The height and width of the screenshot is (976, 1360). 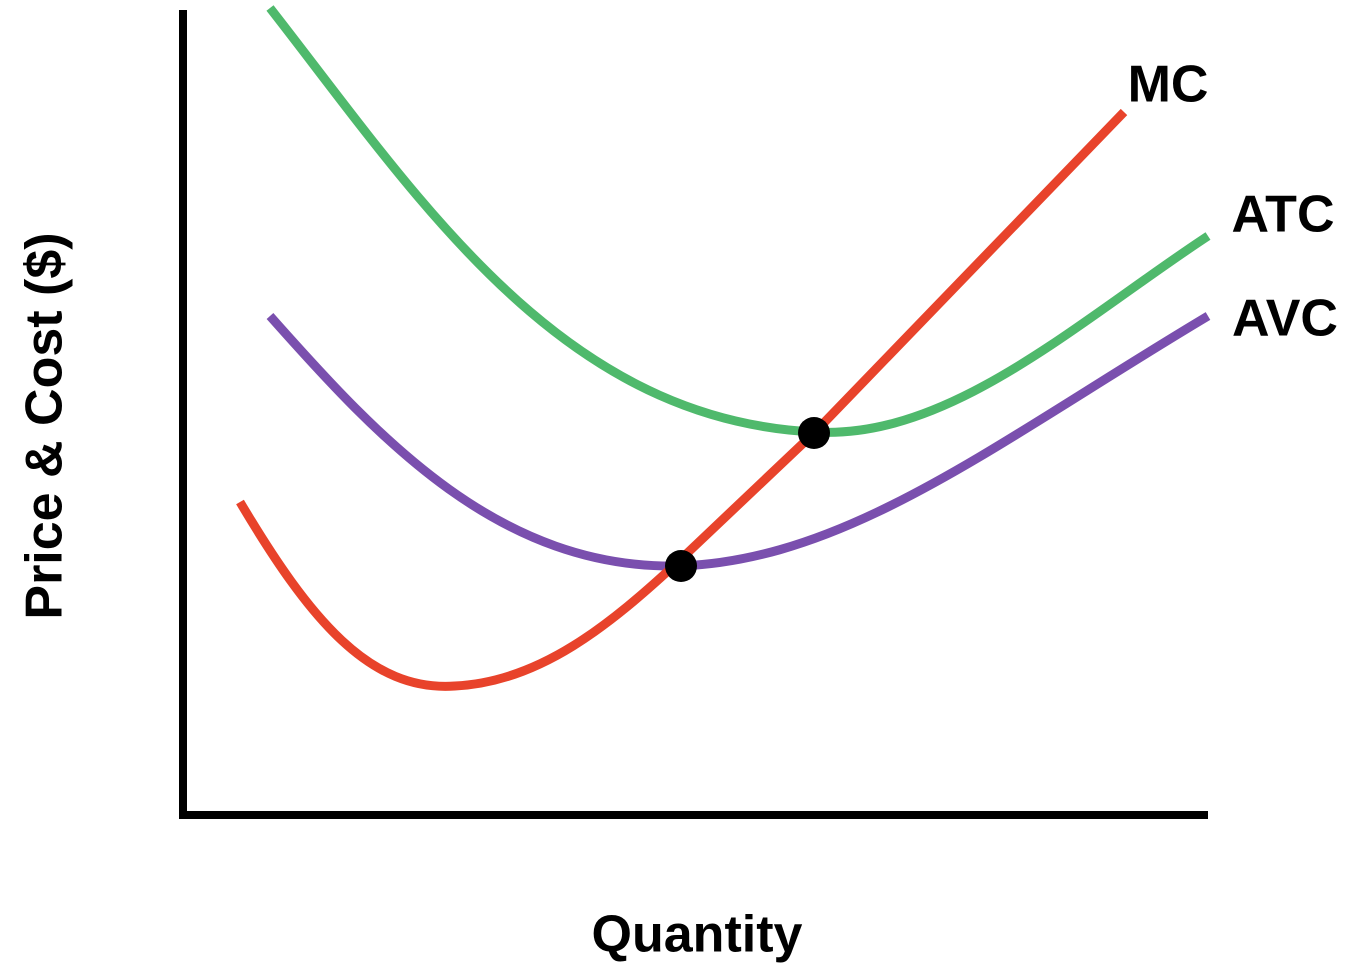 What do you see at coordinates (1282, 215) in the screenshot?
I see `curve-label: ATC` at bounding box center [1282, 215].